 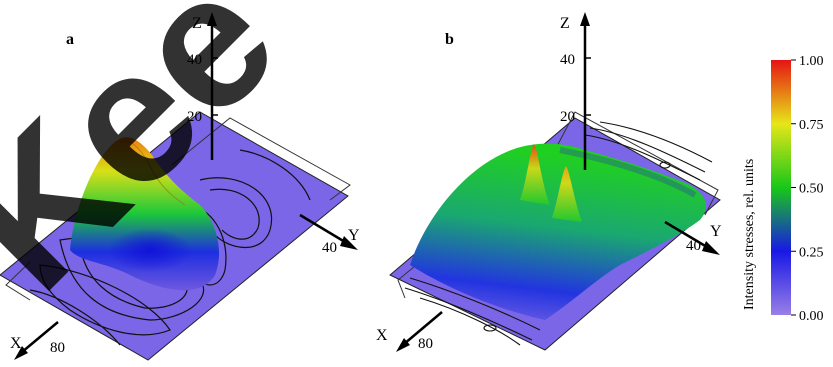 What do you see at coordinates (40, 337) in the screenshot?
I see `panel-a-x-axis` at bounding box center [40, 337].